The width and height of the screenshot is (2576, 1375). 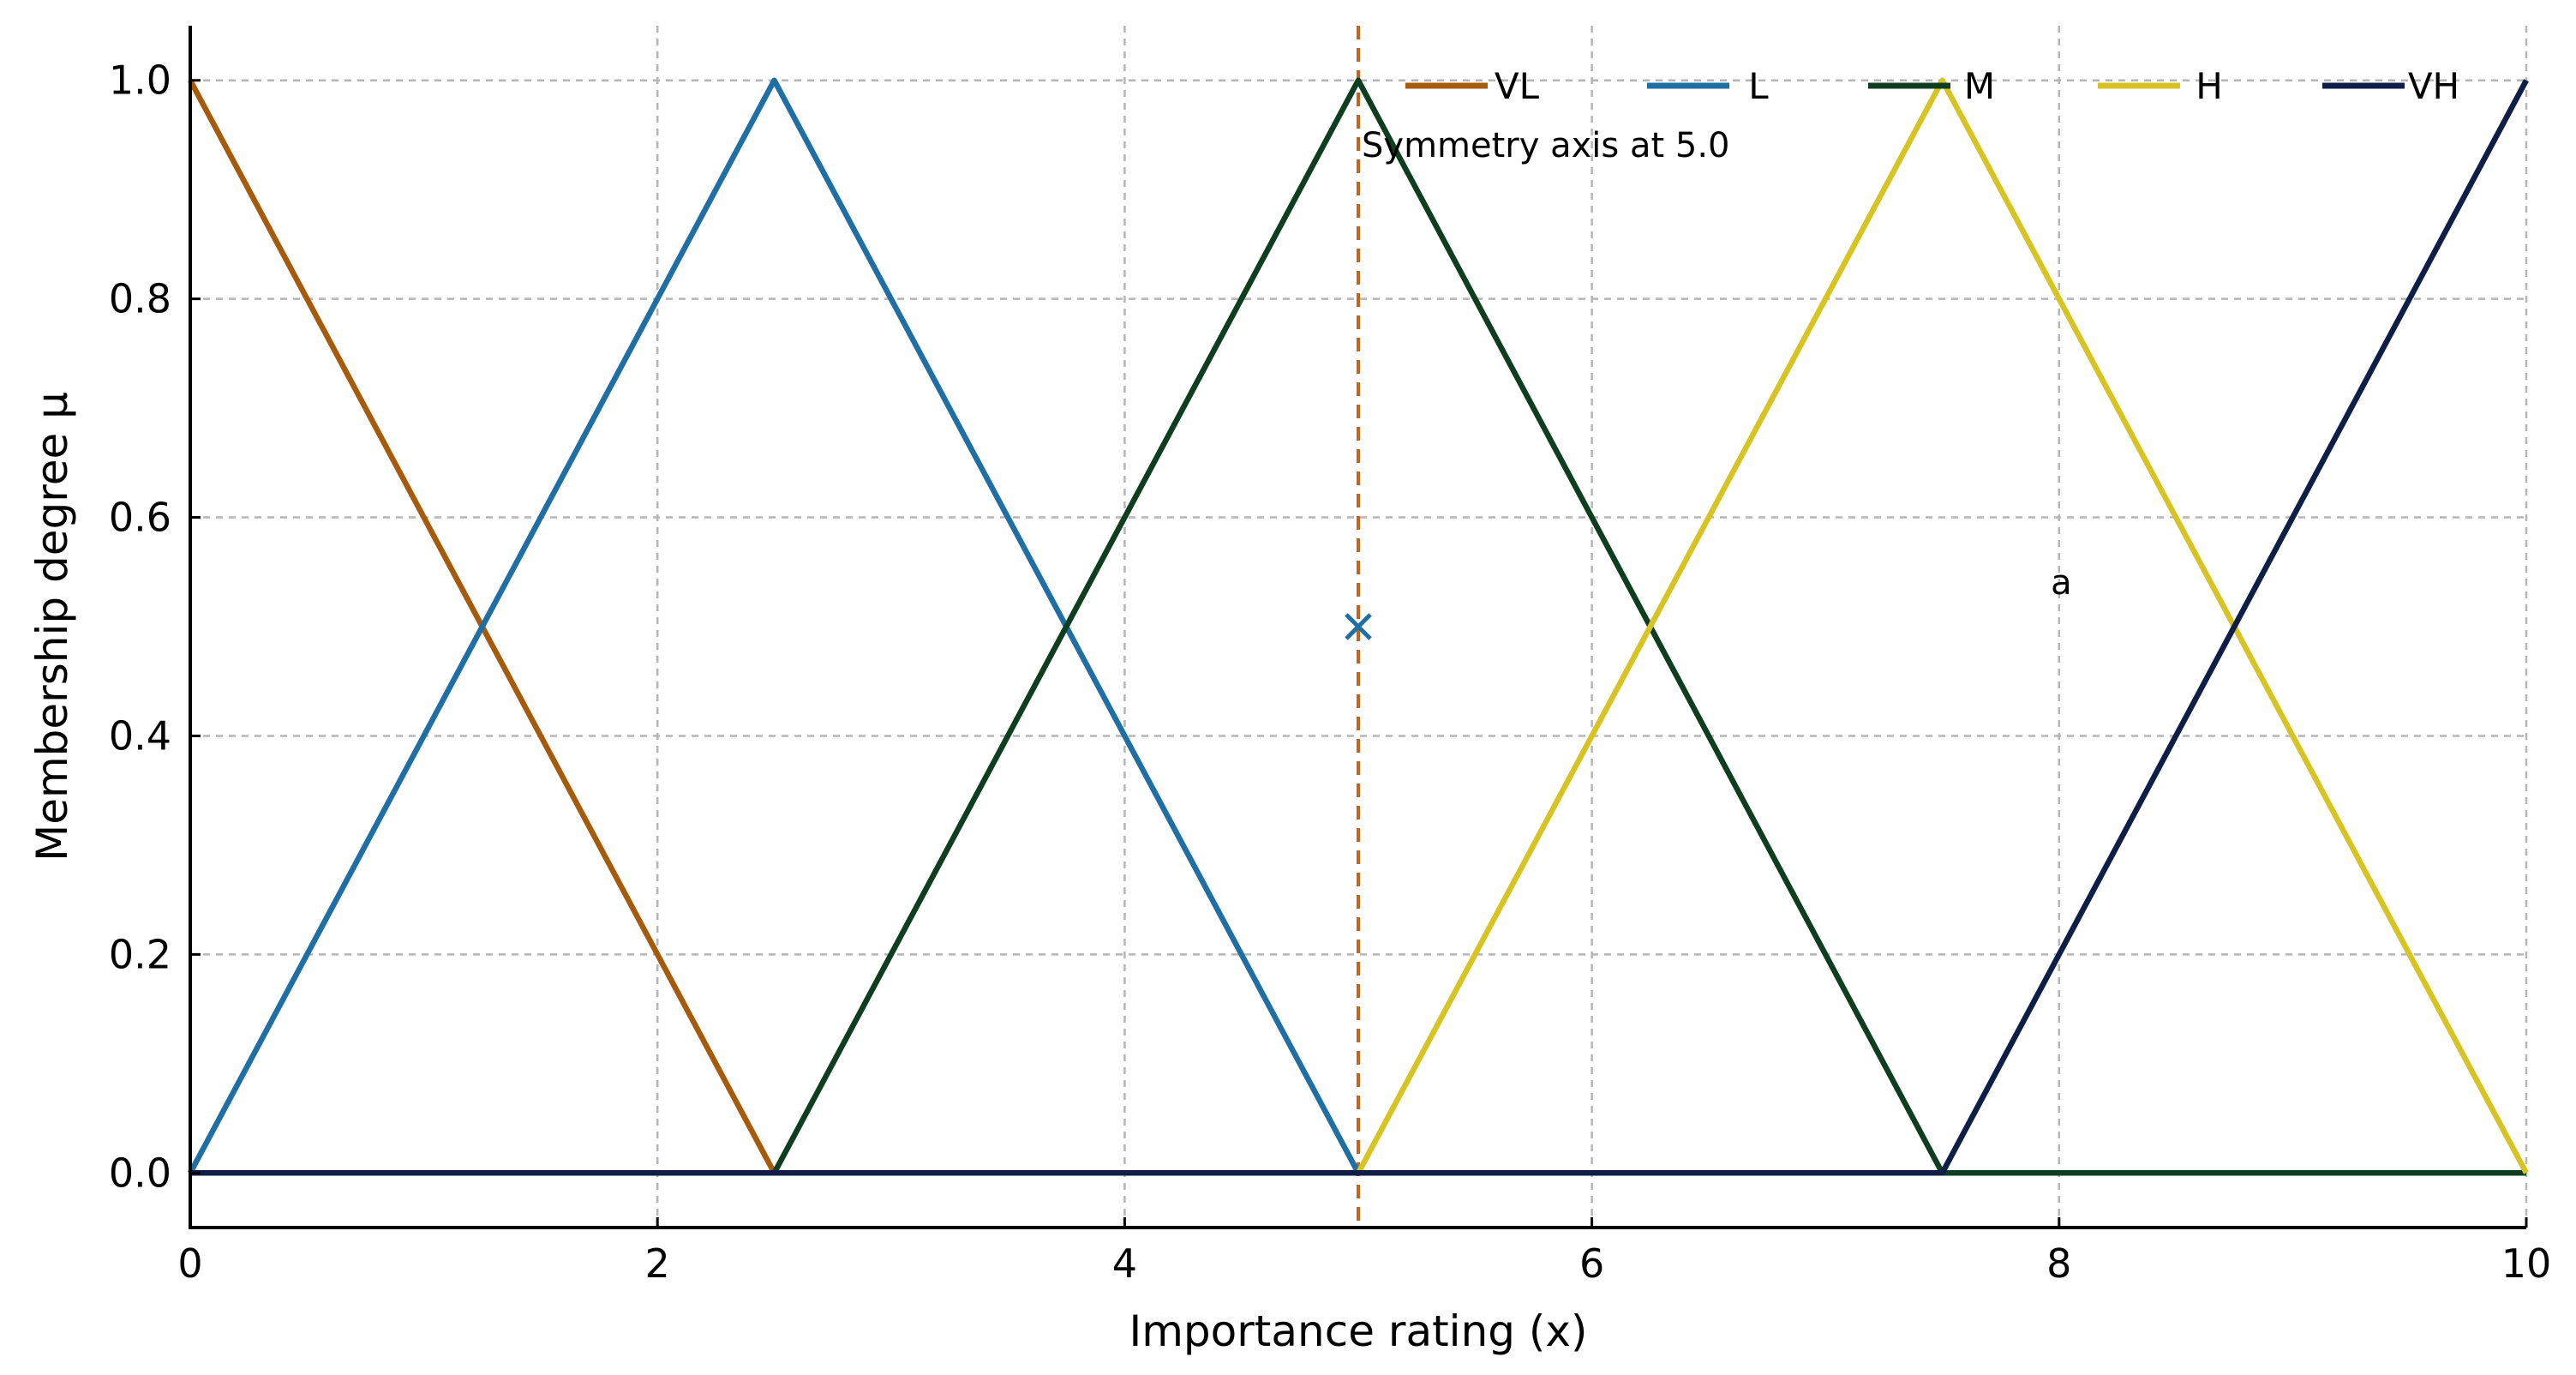 What do you see at coordinates (1758, 86) in the screenshot?
I see `legend-label: L` at bounding box center [1758, 86].